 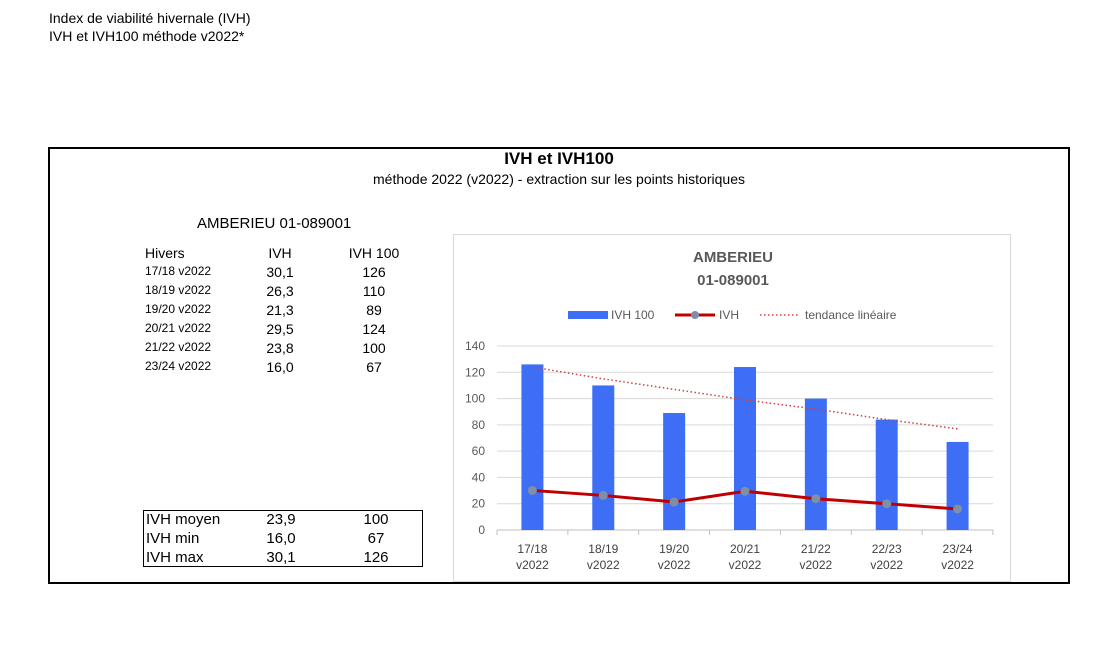 I want to click on col-header-hivers: Hivers, so click(x=165, y=253).